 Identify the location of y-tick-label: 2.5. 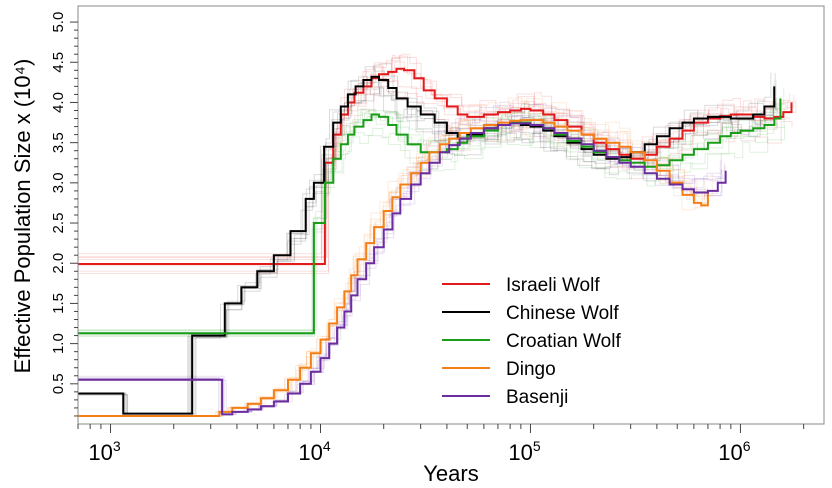
(58, 223).